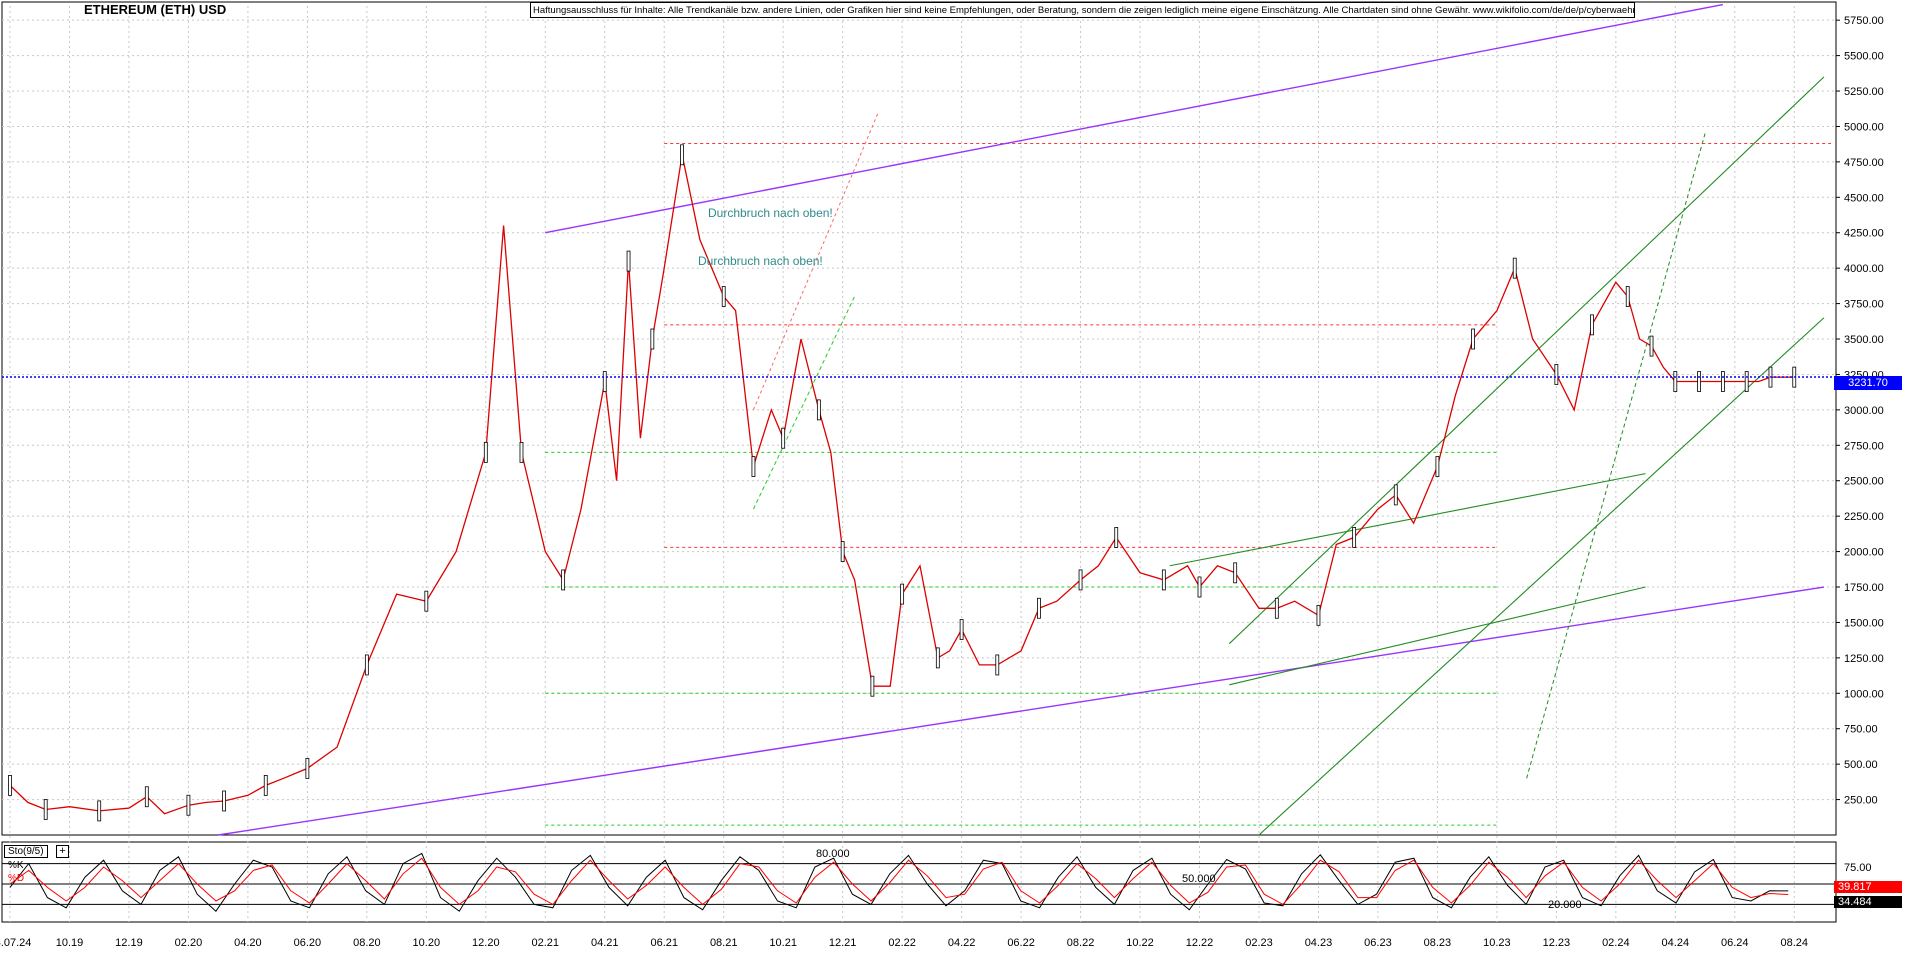 Image resolution: width=1916 pixels, height=953 pixels. Describe the element at coordinates (1864, 21) in the screenshot. I see `y-tick-label: 5750.00` at that location.